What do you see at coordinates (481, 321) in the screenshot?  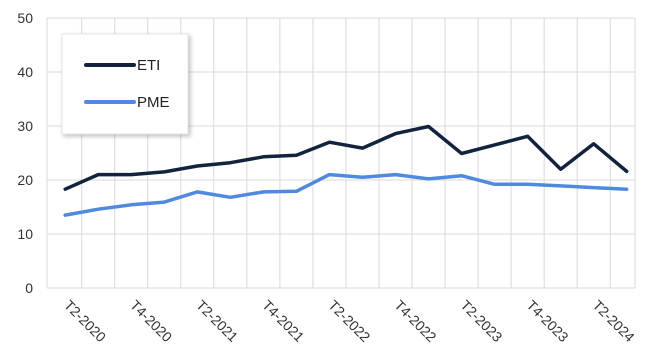 I see `x-tick-label: T2-2023` at bounding box center [481, 321].